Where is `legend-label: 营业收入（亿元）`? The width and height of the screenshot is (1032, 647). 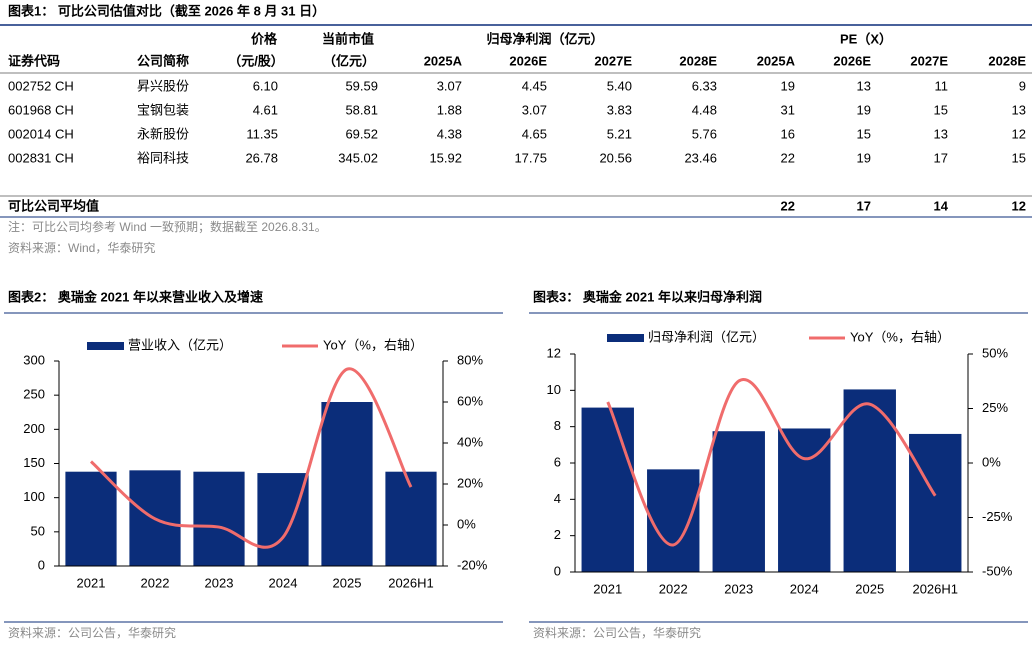
legend-label: 营业收入（亿元） is located at coordinates (180, 344).